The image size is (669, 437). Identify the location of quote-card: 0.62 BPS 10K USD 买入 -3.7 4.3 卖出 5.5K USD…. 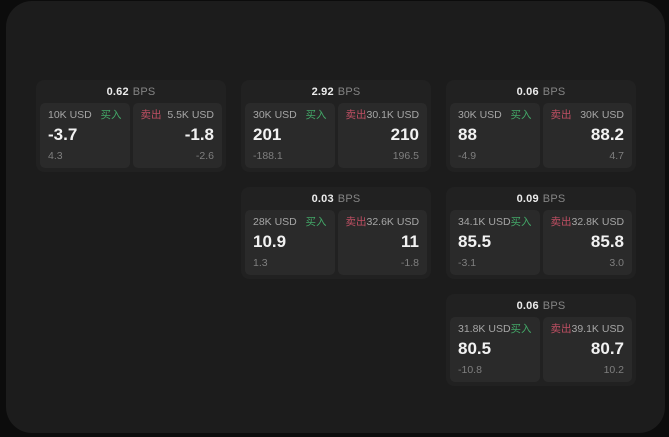
(131, 126).